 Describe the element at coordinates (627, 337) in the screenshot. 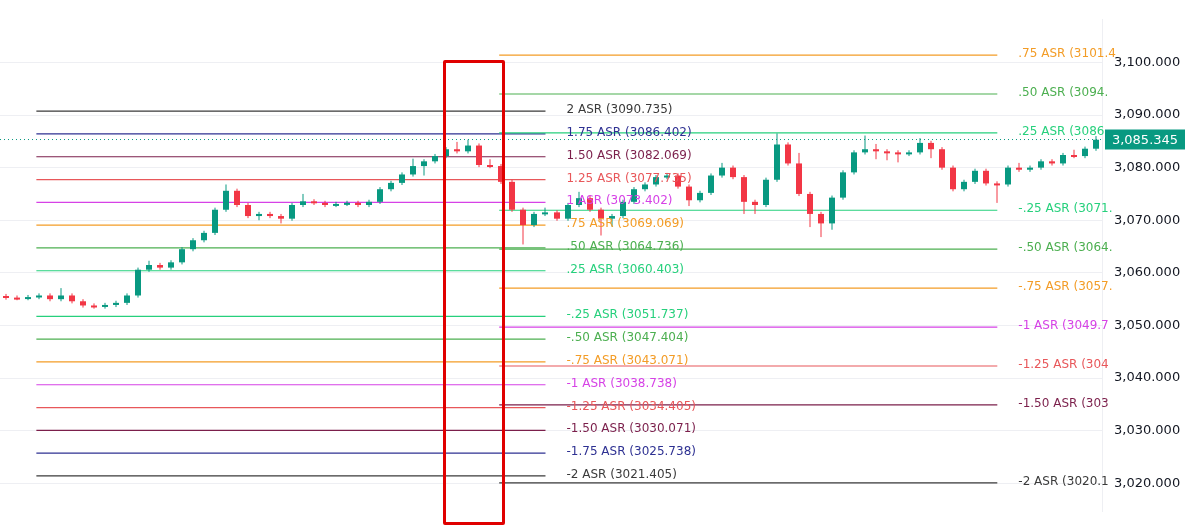

I see `ref-line-label: -.50 ASR (3047.404)` at that location.